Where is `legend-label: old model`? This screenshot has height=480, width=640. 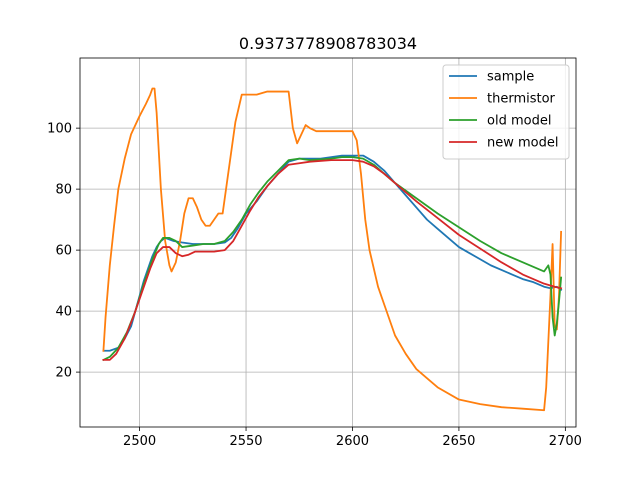 legend-label: old model is located at coordinates (519, 121).